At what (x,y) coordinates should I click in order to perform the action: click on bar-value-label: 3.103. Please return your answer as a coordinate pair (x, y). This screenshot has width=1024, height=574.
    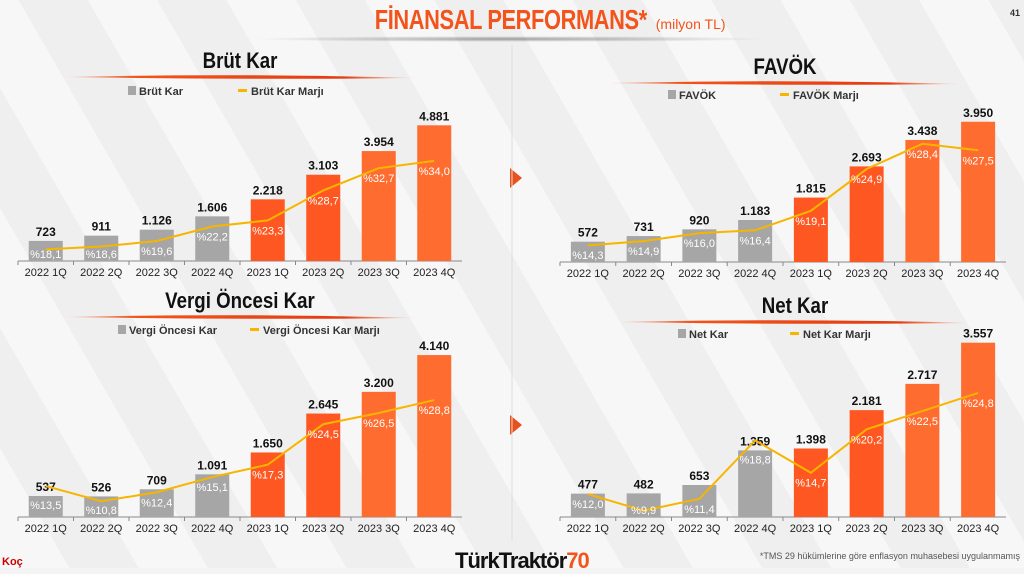
    Looking at the image, I should click on (323, 166).